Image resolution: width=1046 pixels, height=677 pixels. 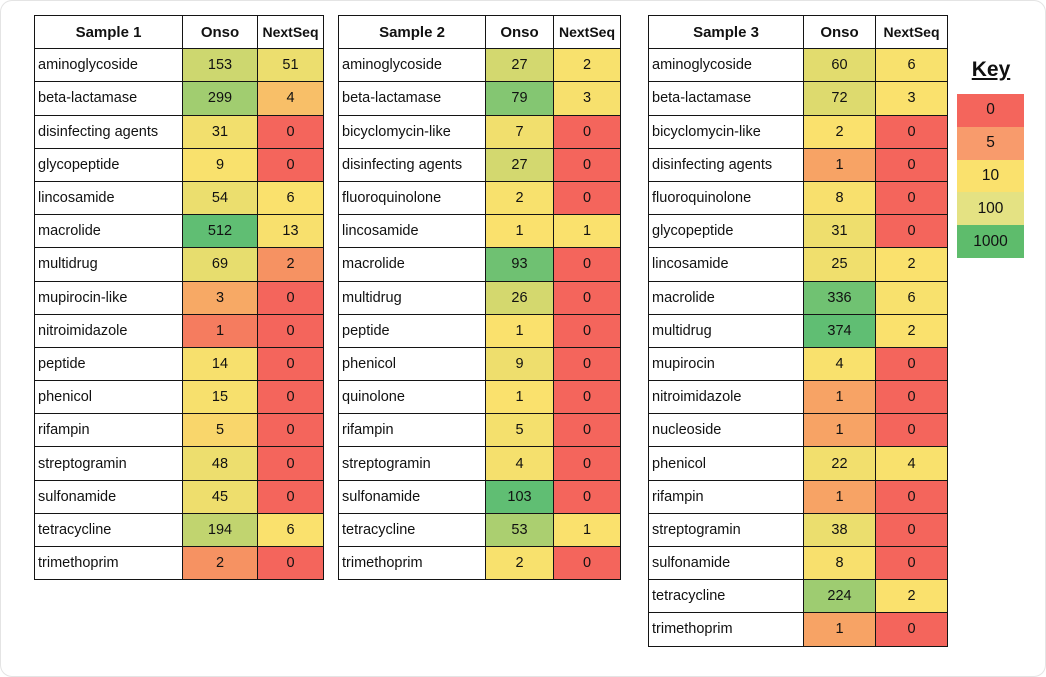 I want to click on value-cell-onso: 5, so click(x=220, y=430).